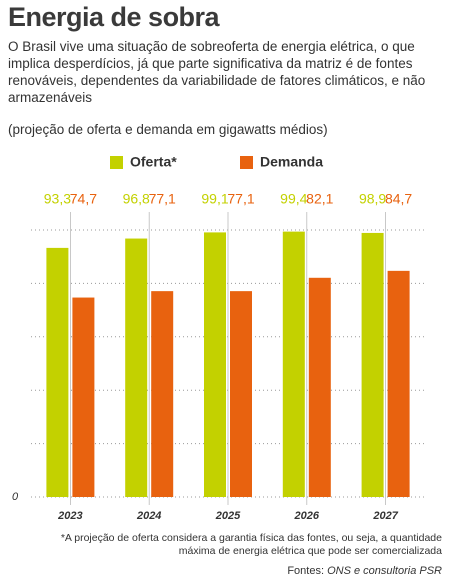 This screenshot has height=580, width=450. Describe the element at coordinates (398, 199) in the screenshot. I see `value-label: 84,7` at that location.